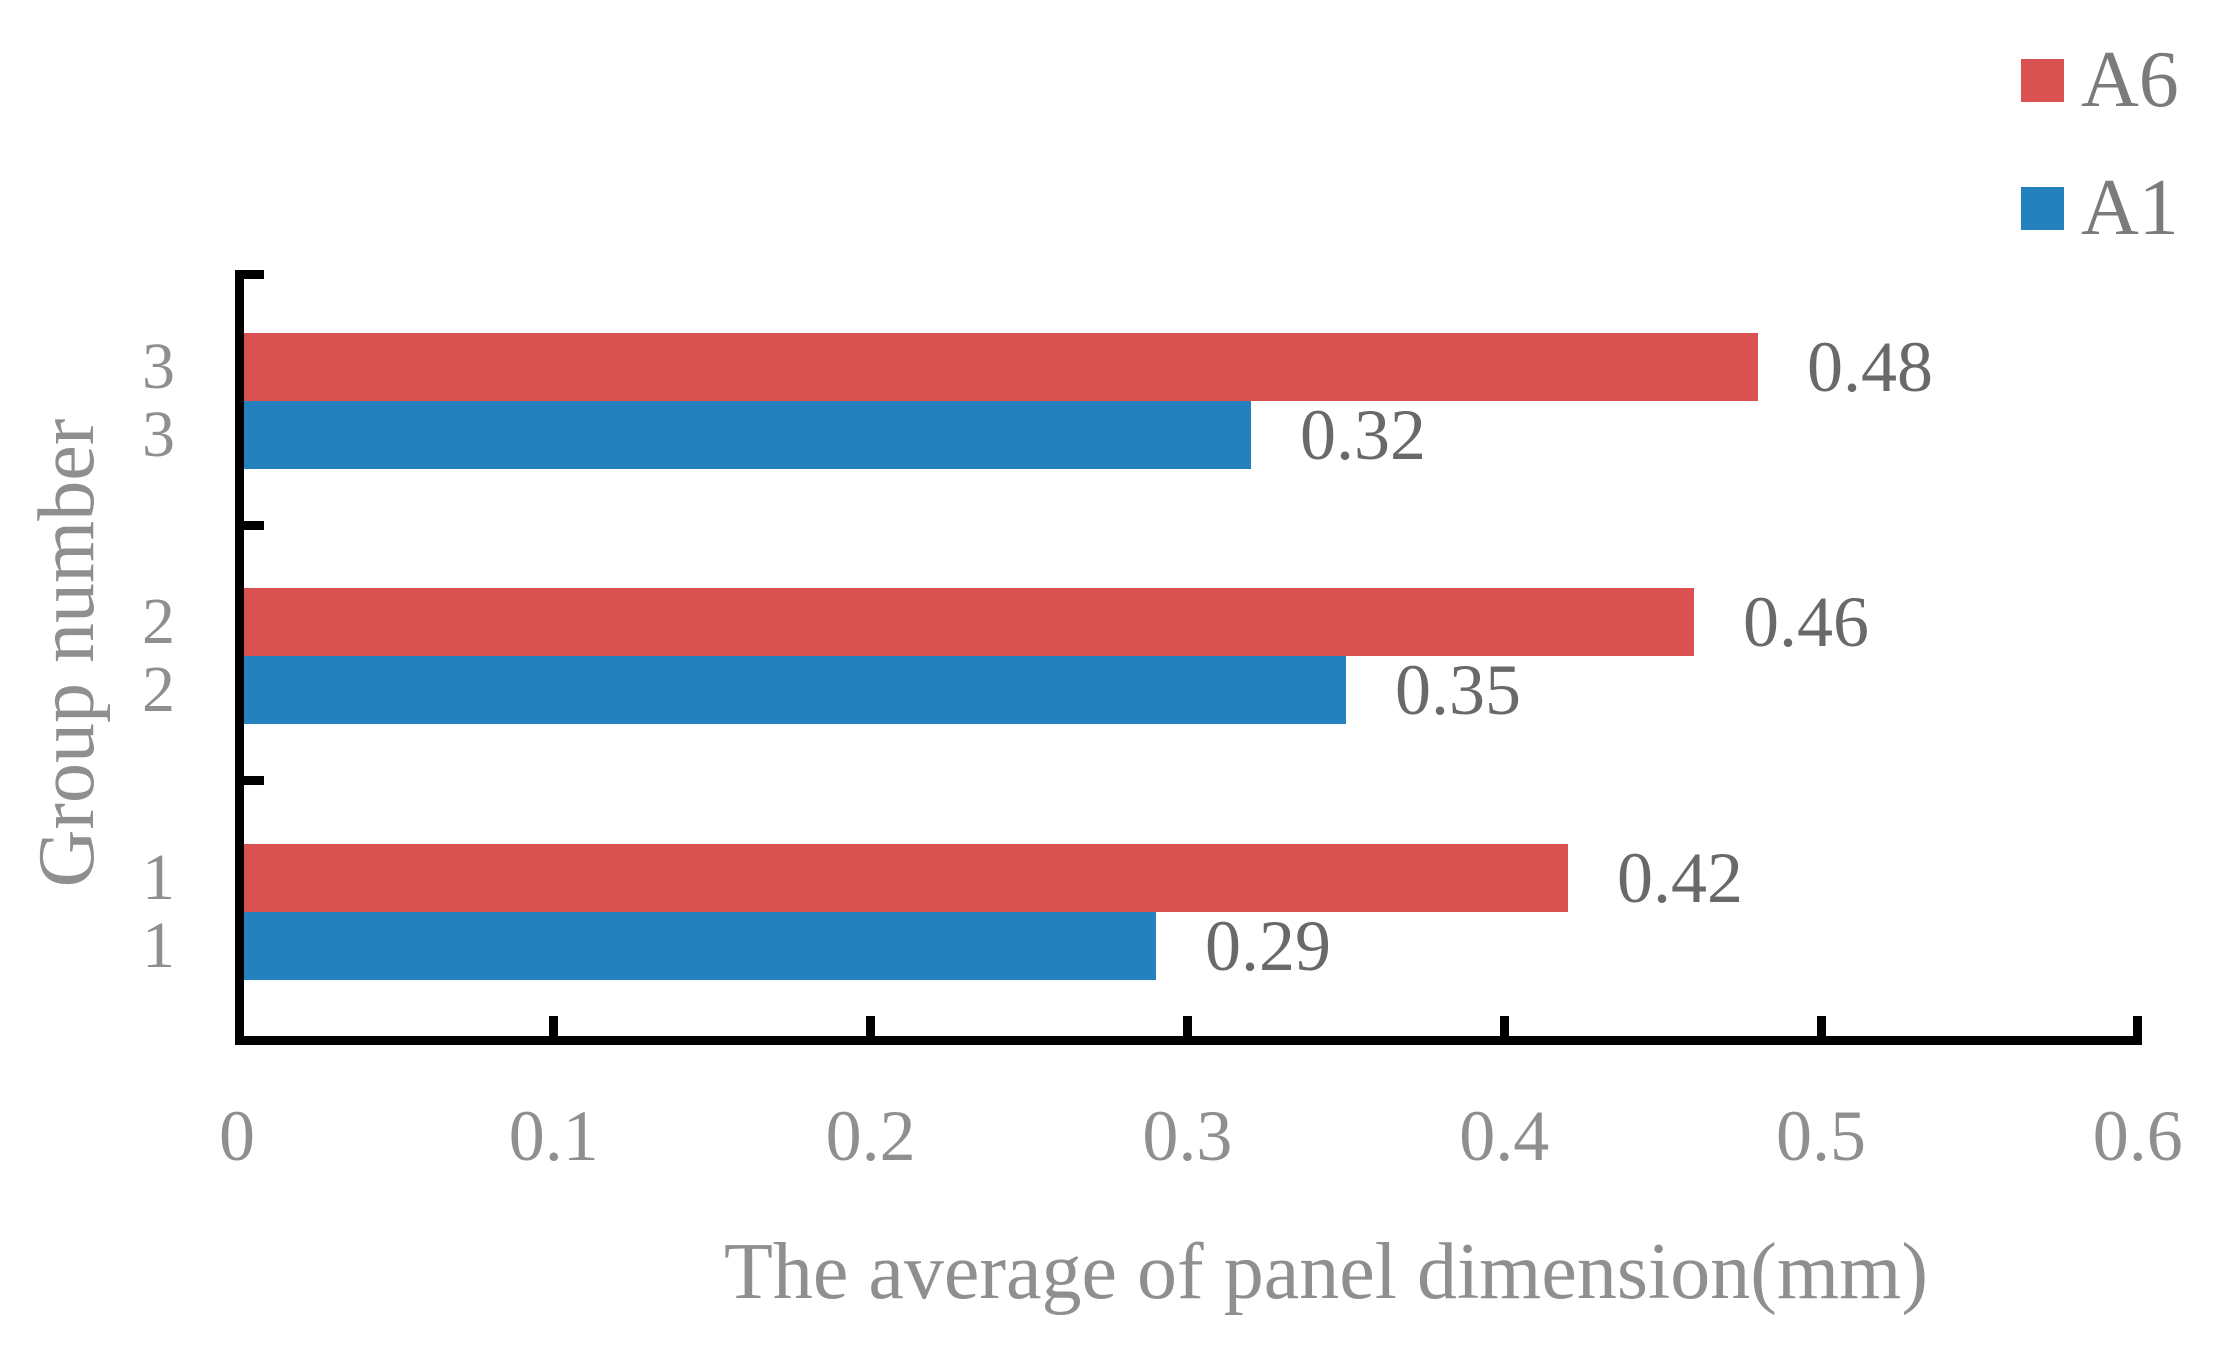 This screenshot has width=2228, height=1350. Describe the element at coordinates (2042, 80) in the screenshot. I see `legend-swatch-a6` at that location.